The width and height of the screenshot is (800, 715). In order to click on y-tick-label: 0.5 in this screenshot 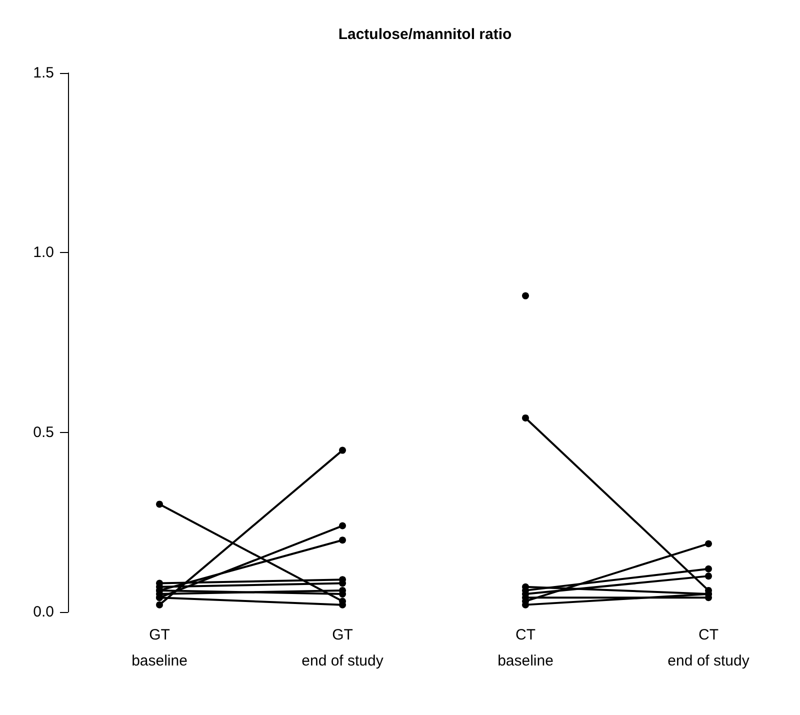, I will do `click(43, 432)`.